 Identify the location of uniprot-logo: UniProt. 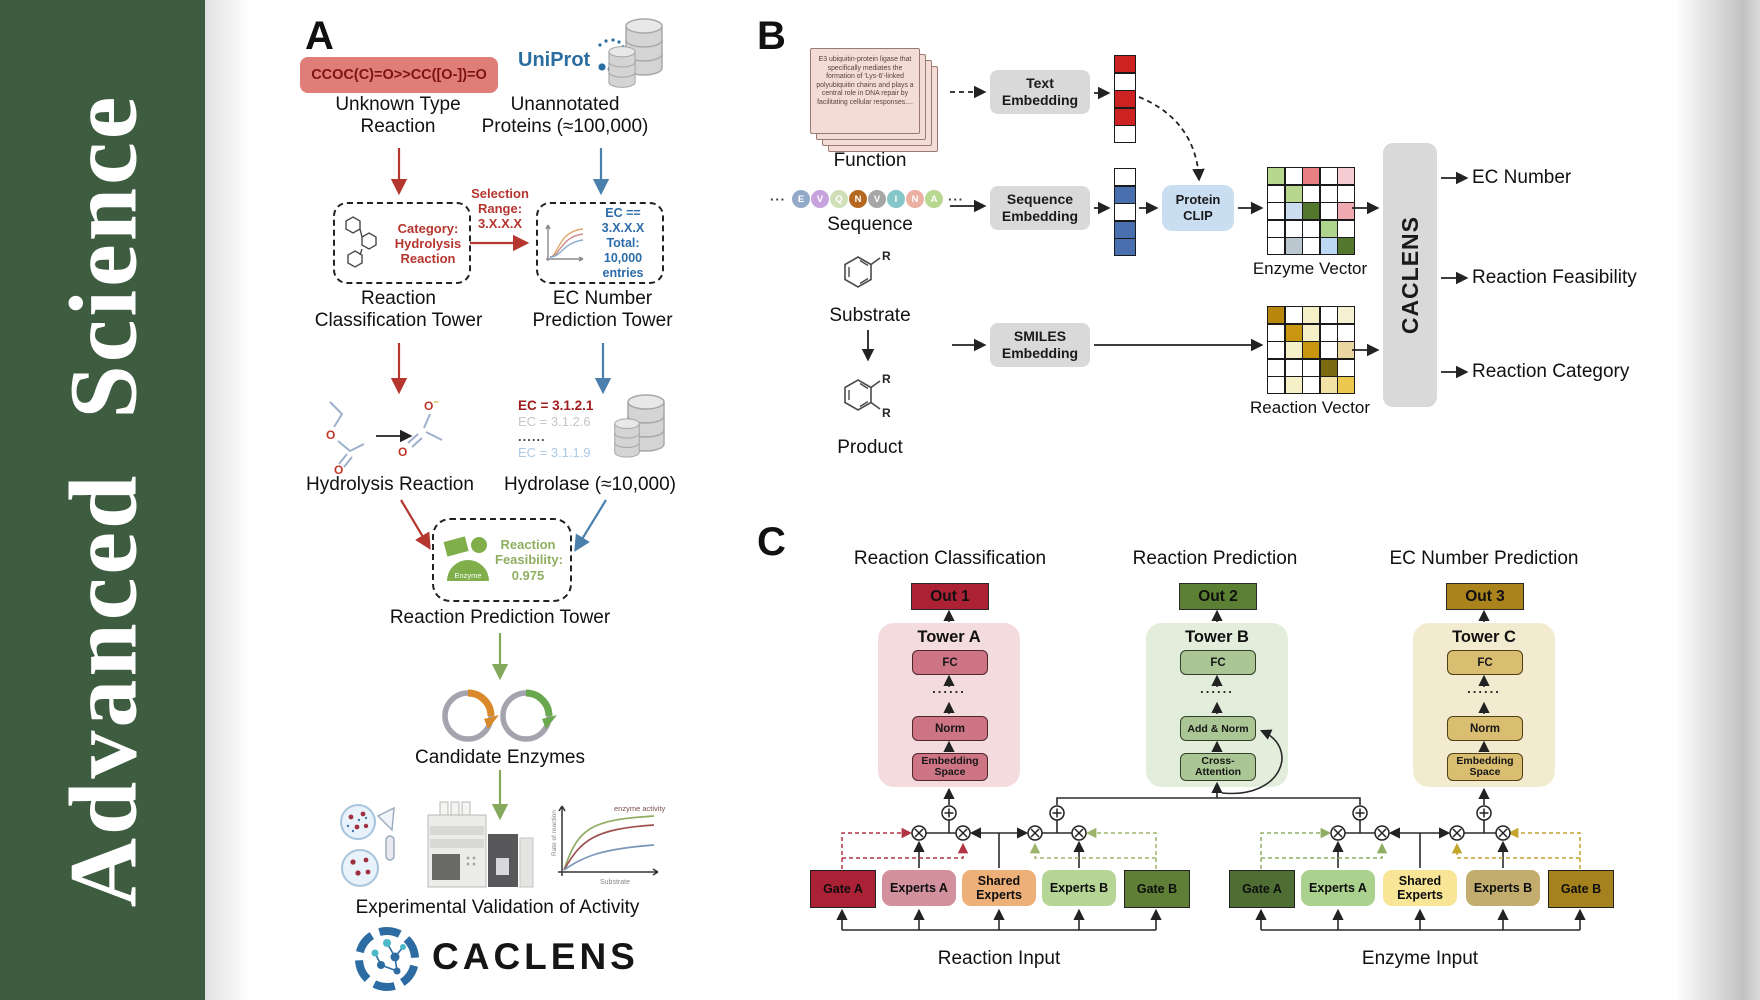
(554, 60).